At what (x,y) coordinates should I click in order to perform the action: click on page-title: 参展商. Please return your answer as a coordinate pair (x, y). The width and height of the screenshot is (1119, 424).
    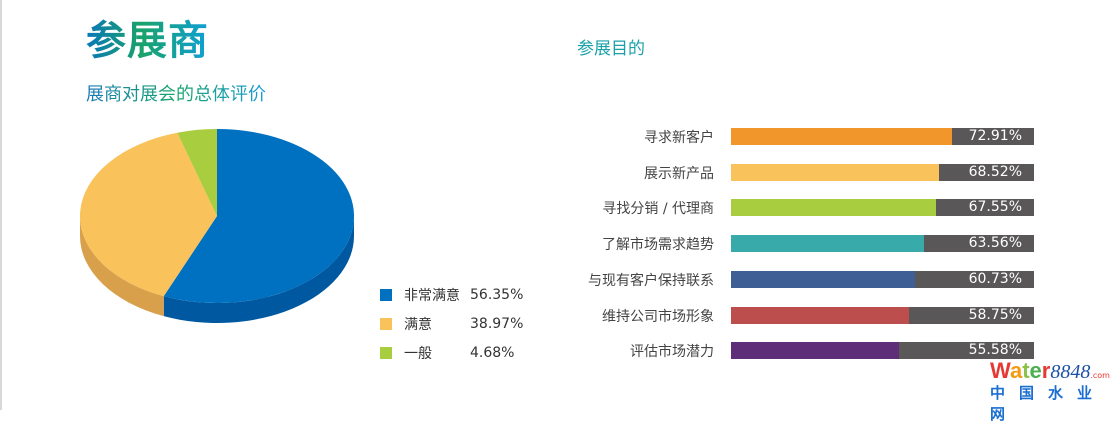
    Looking at the image, I should click on (147, 37).